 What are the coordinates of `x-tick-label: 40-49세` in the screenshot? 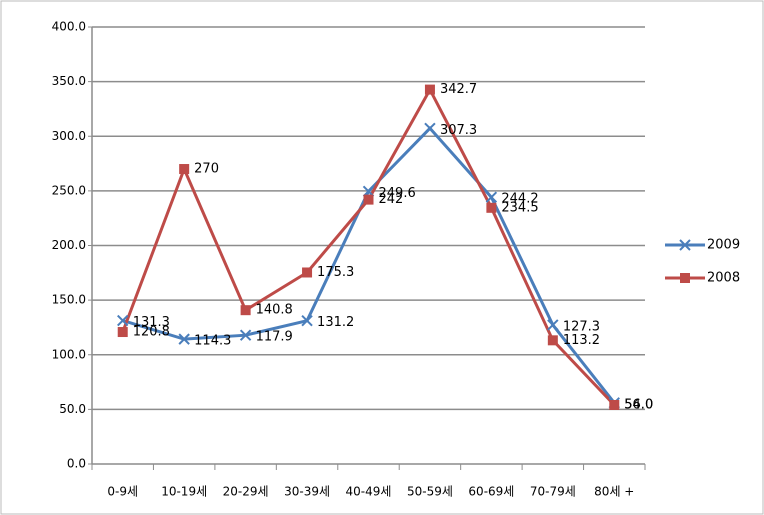 It's located at (369, 492).